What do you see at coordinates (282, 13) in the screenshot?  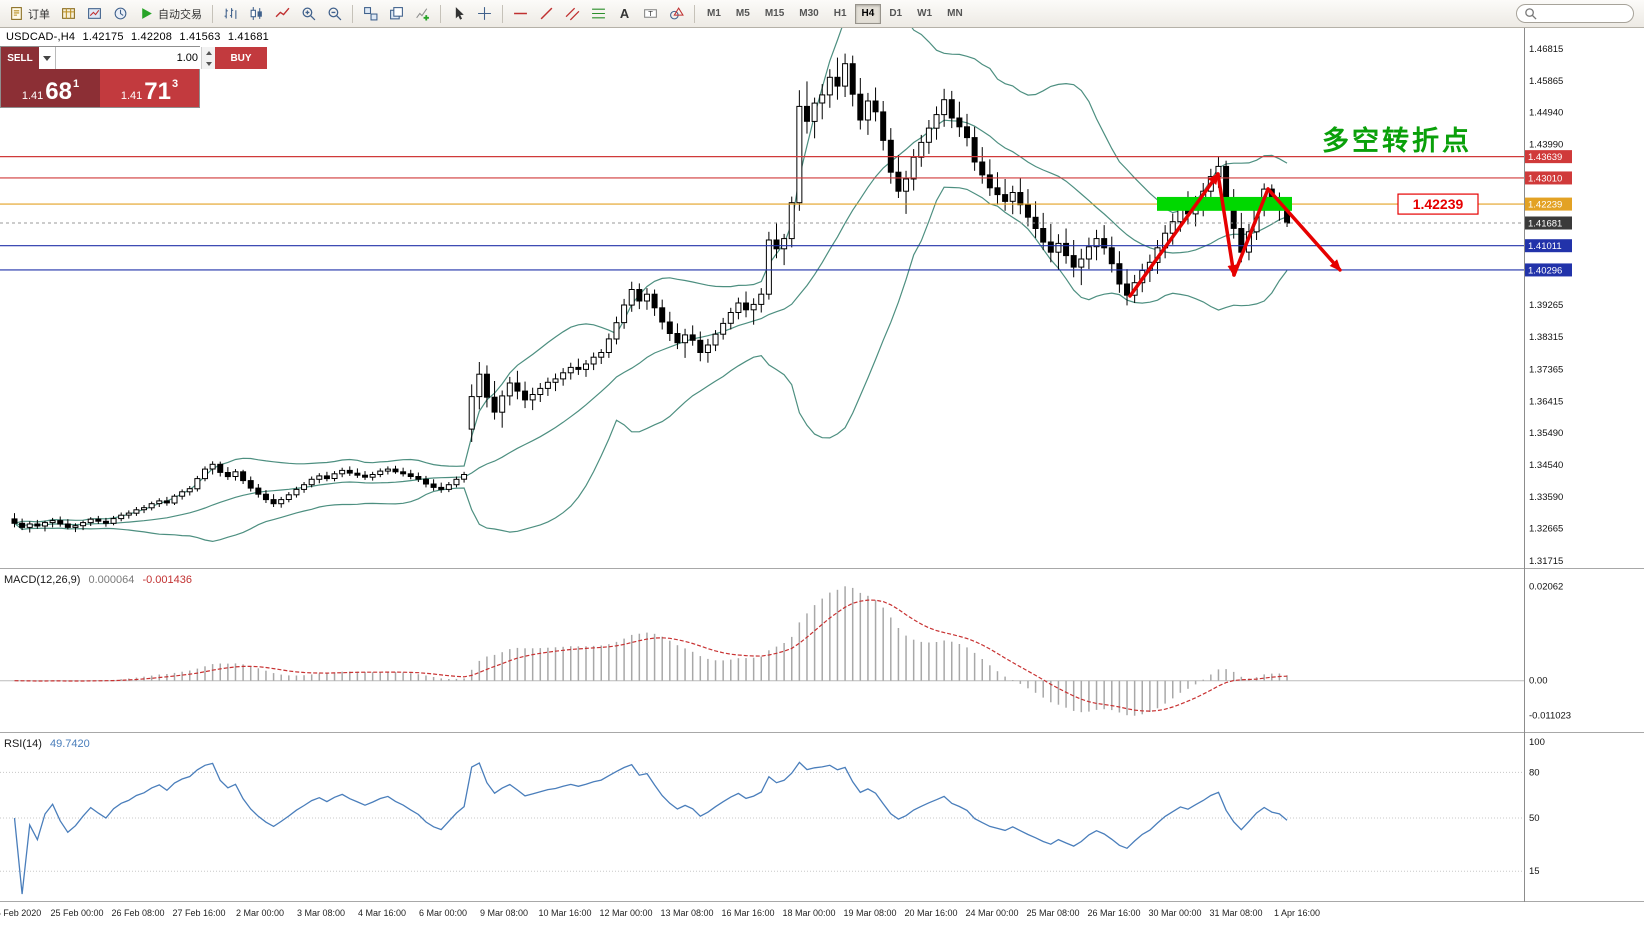 I see `line-chart-mode-button` at bounding box center [282, 13].